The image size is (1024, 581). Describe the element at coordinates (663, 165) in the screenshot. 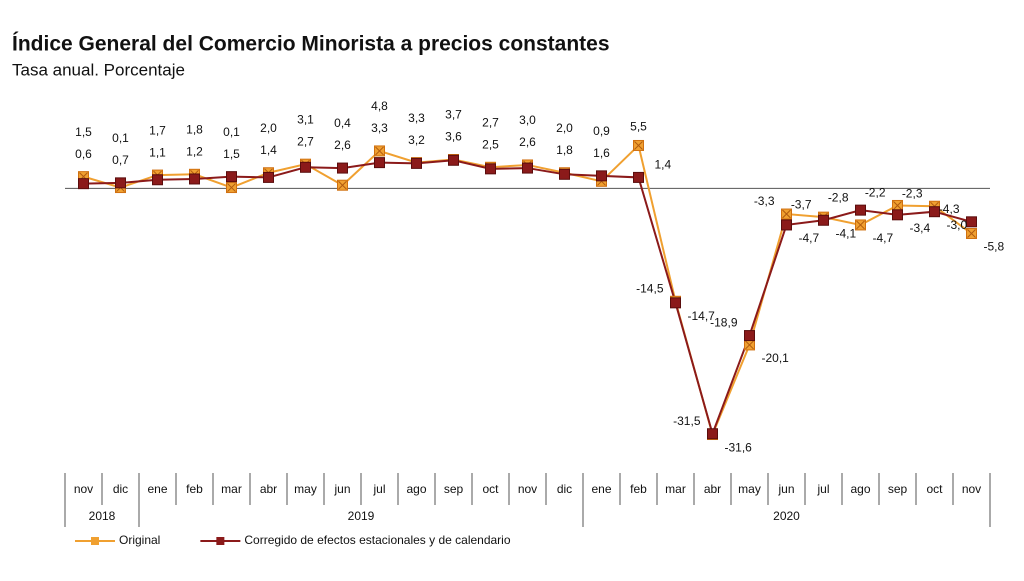

I see `data-label: 1,4` at that location.